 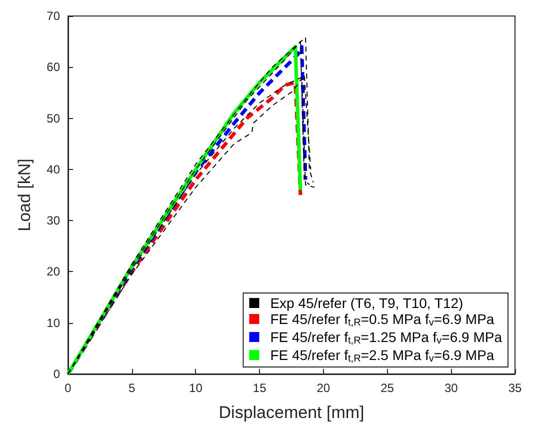 I want to click on x-tick-label: 0, so click(x=68, y=388).